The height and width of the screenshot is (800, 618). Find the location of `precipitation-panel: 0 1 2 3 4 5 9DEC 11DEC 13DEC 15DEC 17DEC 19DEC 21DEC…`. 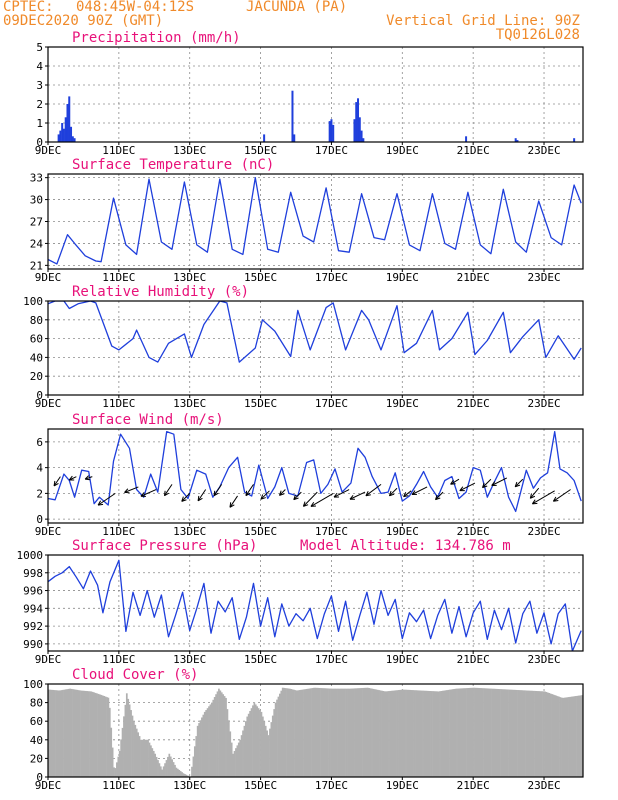

precipitation-panel: 0 1 2 3 4 5 9DEC 11DEC 13DEC 15DEC 17DEC 19DEC 21DEC… is located at coordinates (309, 93).